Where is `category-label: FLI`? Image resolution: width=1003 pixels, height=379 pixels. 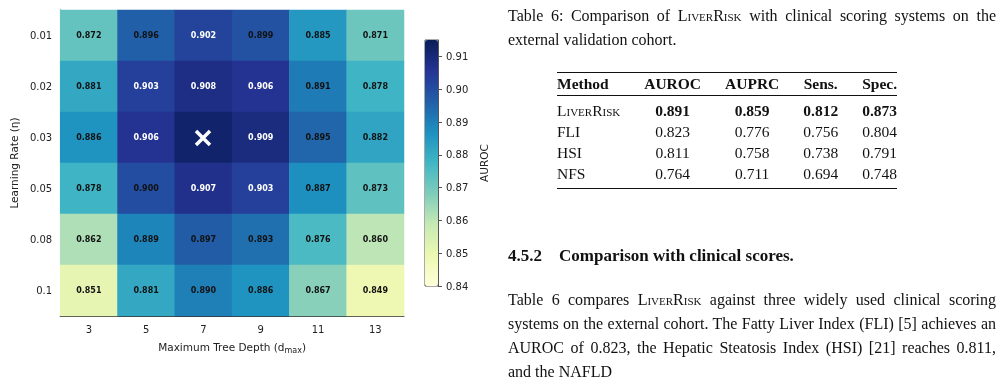
category-label: FLI is located at coordinates (569, 132).